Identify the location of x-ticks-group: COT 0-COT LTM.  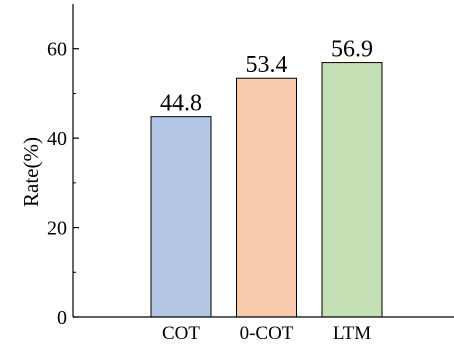
(266, 333).